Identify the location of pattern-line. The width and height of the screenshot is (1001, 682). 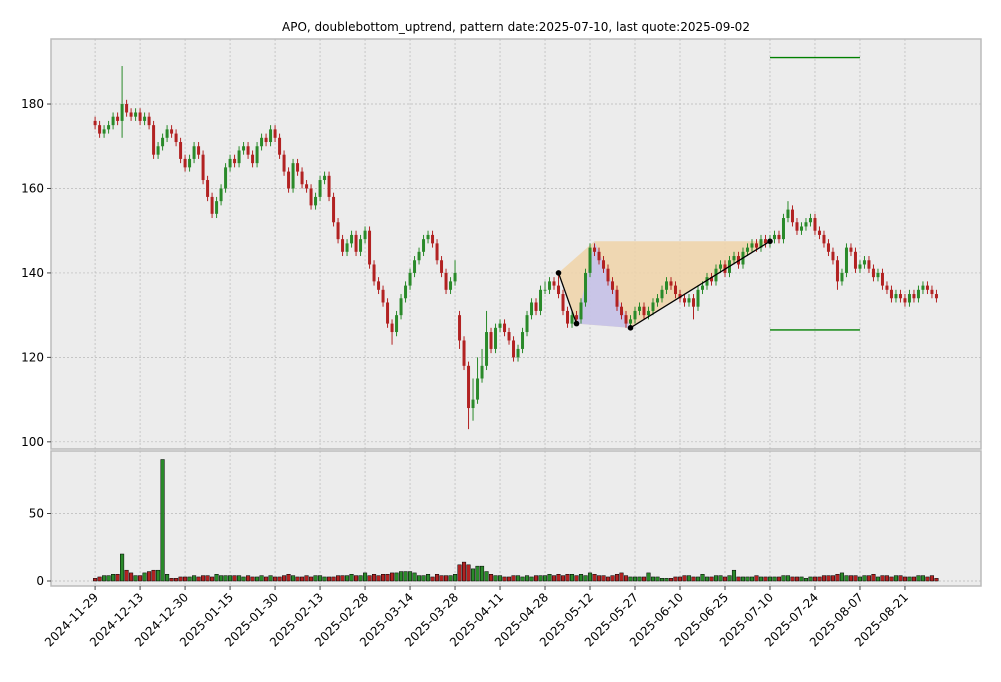
(567, 298).